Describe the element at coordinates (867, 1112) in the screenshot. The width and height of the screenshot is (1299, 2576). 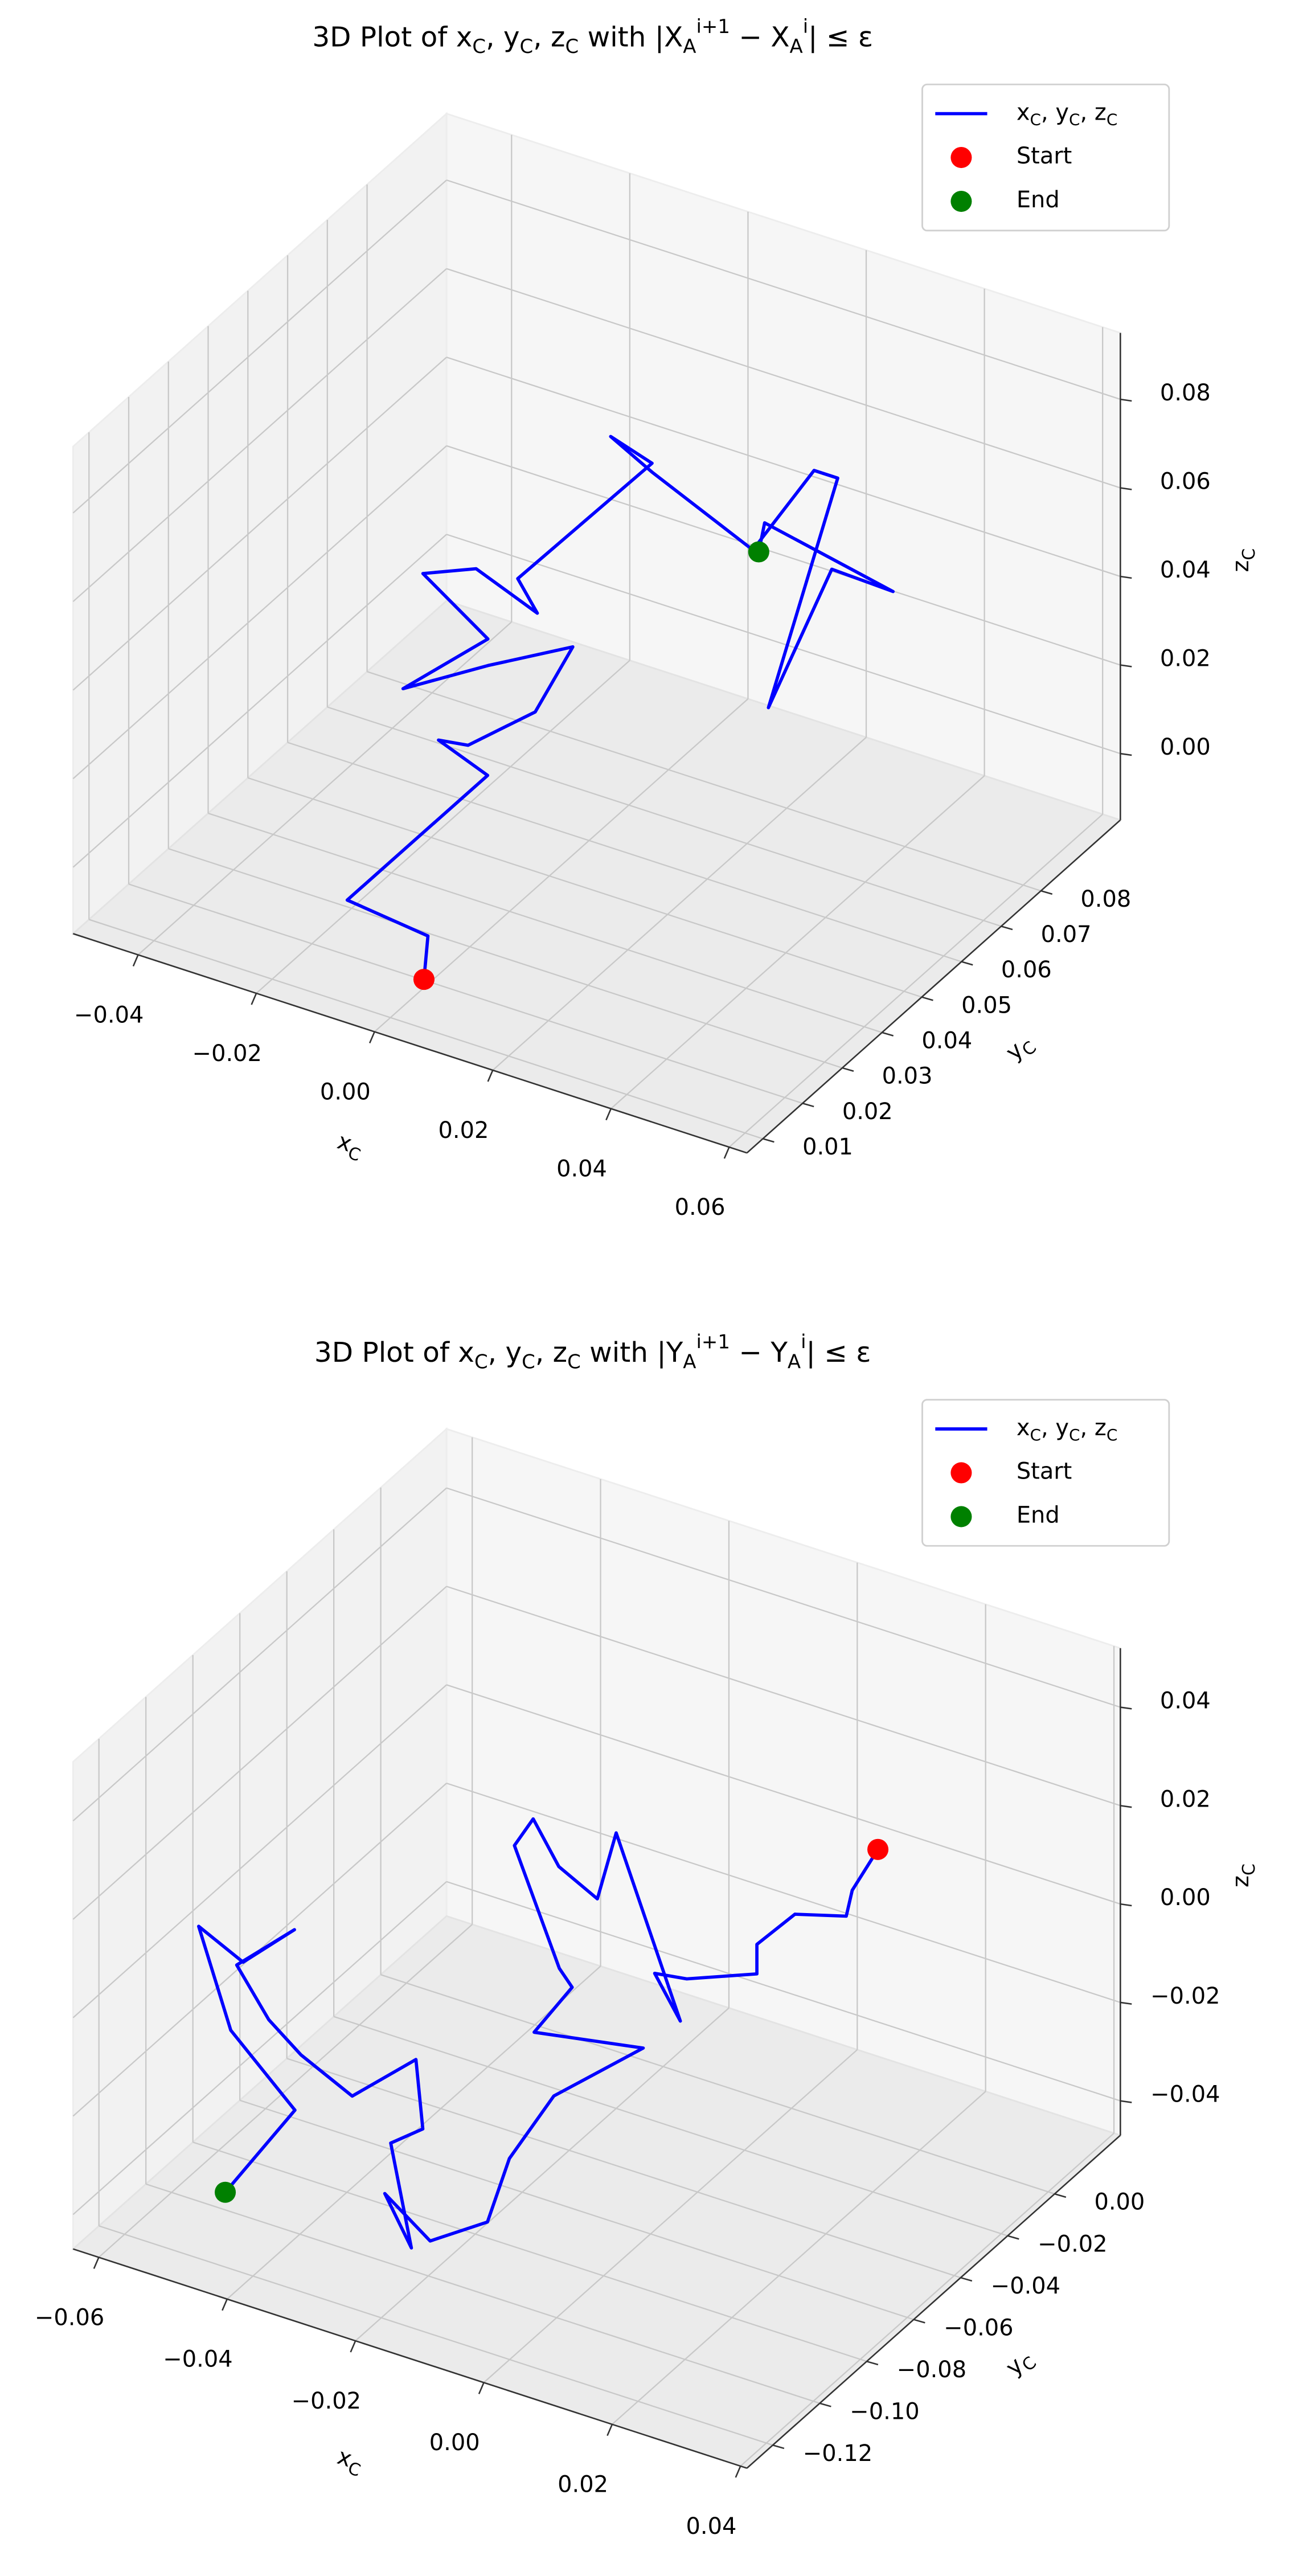
I see `y-tick-label: 0.02` at that location.